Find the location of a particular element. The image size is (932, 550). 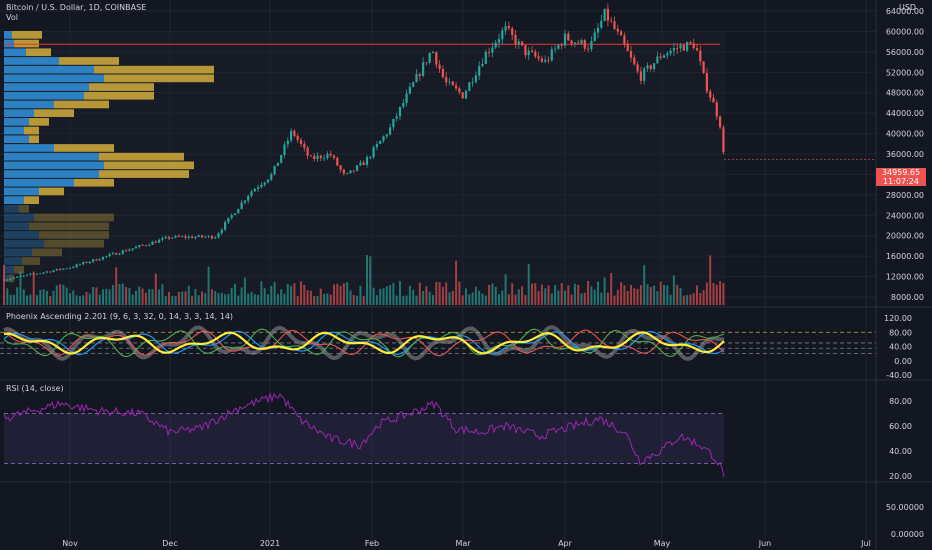

time-tick-label: Mar is located at coordinates (463, 543).